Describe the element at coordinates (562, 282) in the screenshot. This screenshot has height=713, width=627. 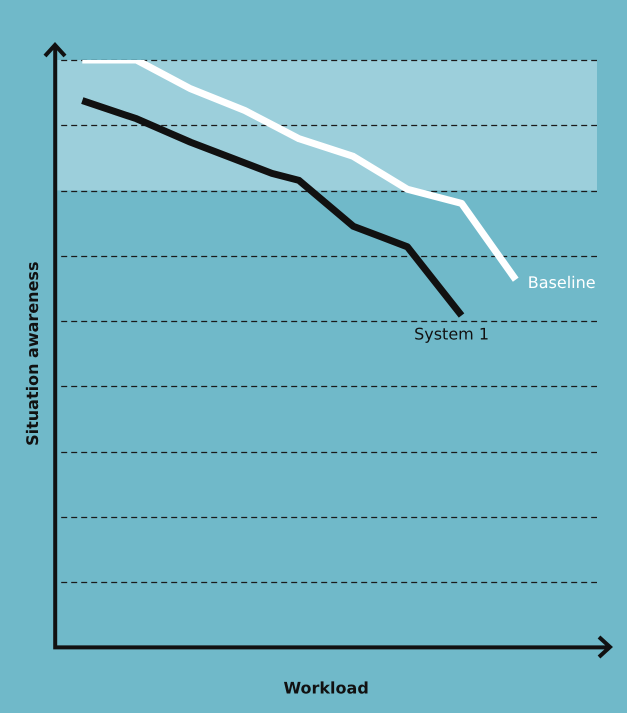
I see `series-label: Baseline` at that location.